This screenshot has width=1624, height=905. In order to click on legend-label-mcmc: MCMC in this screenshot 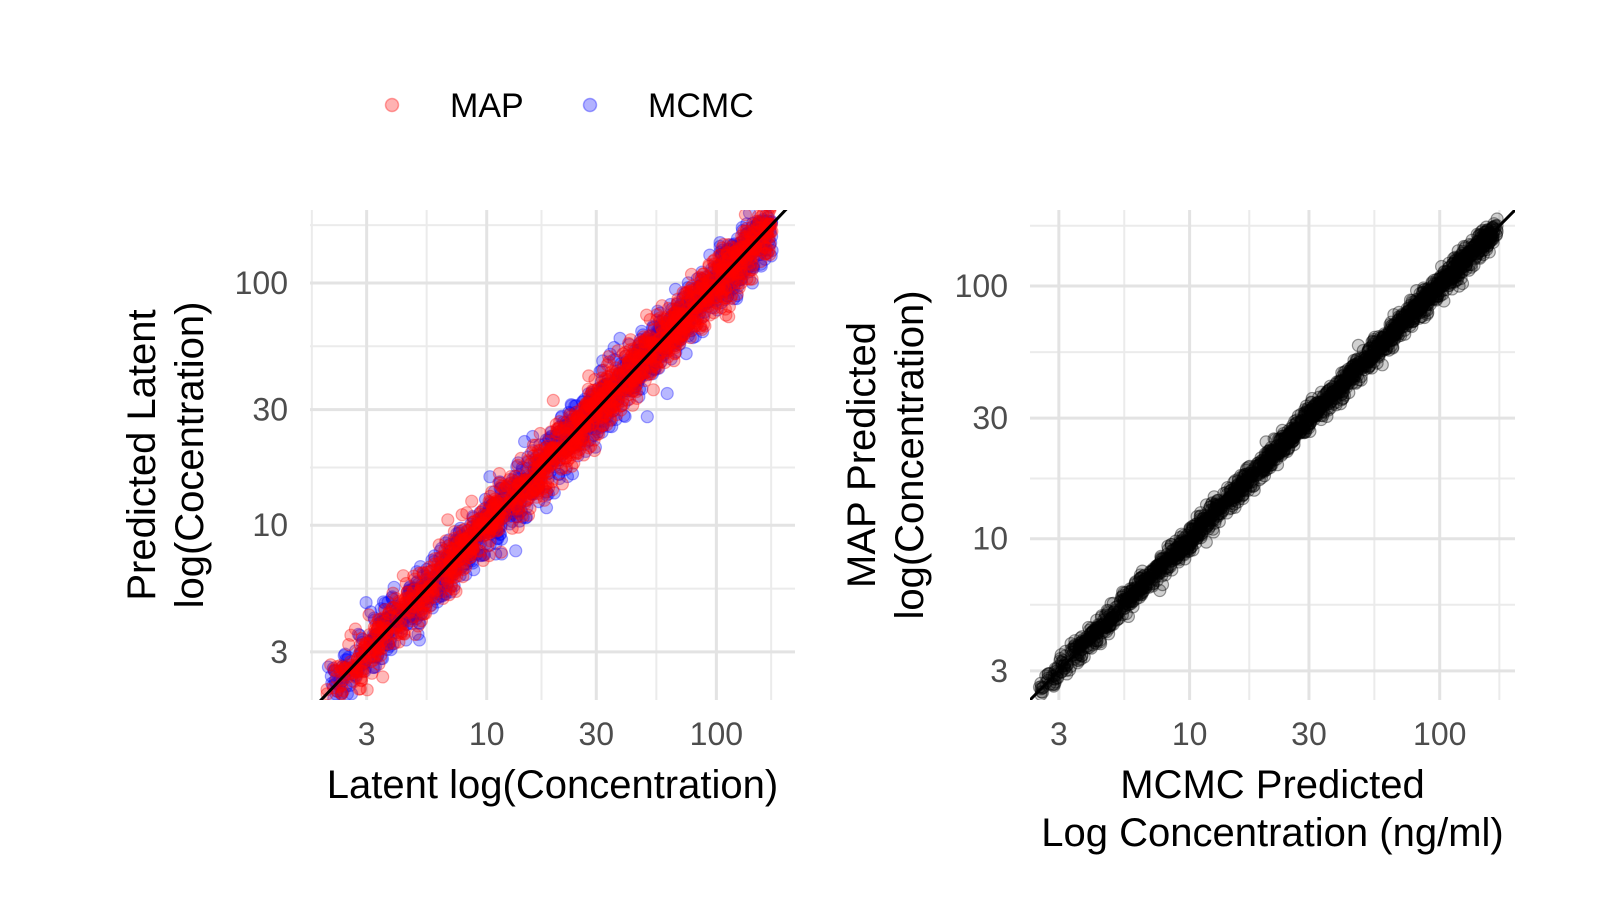, I will do `click(701, 106)`.